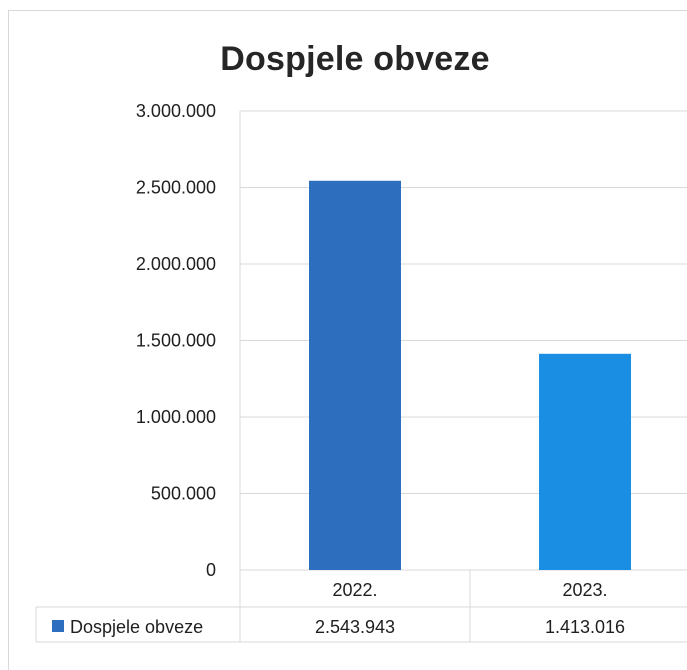 This screenshot has width=687, height=670. I want to click on bar-2023, so click(585, 461).